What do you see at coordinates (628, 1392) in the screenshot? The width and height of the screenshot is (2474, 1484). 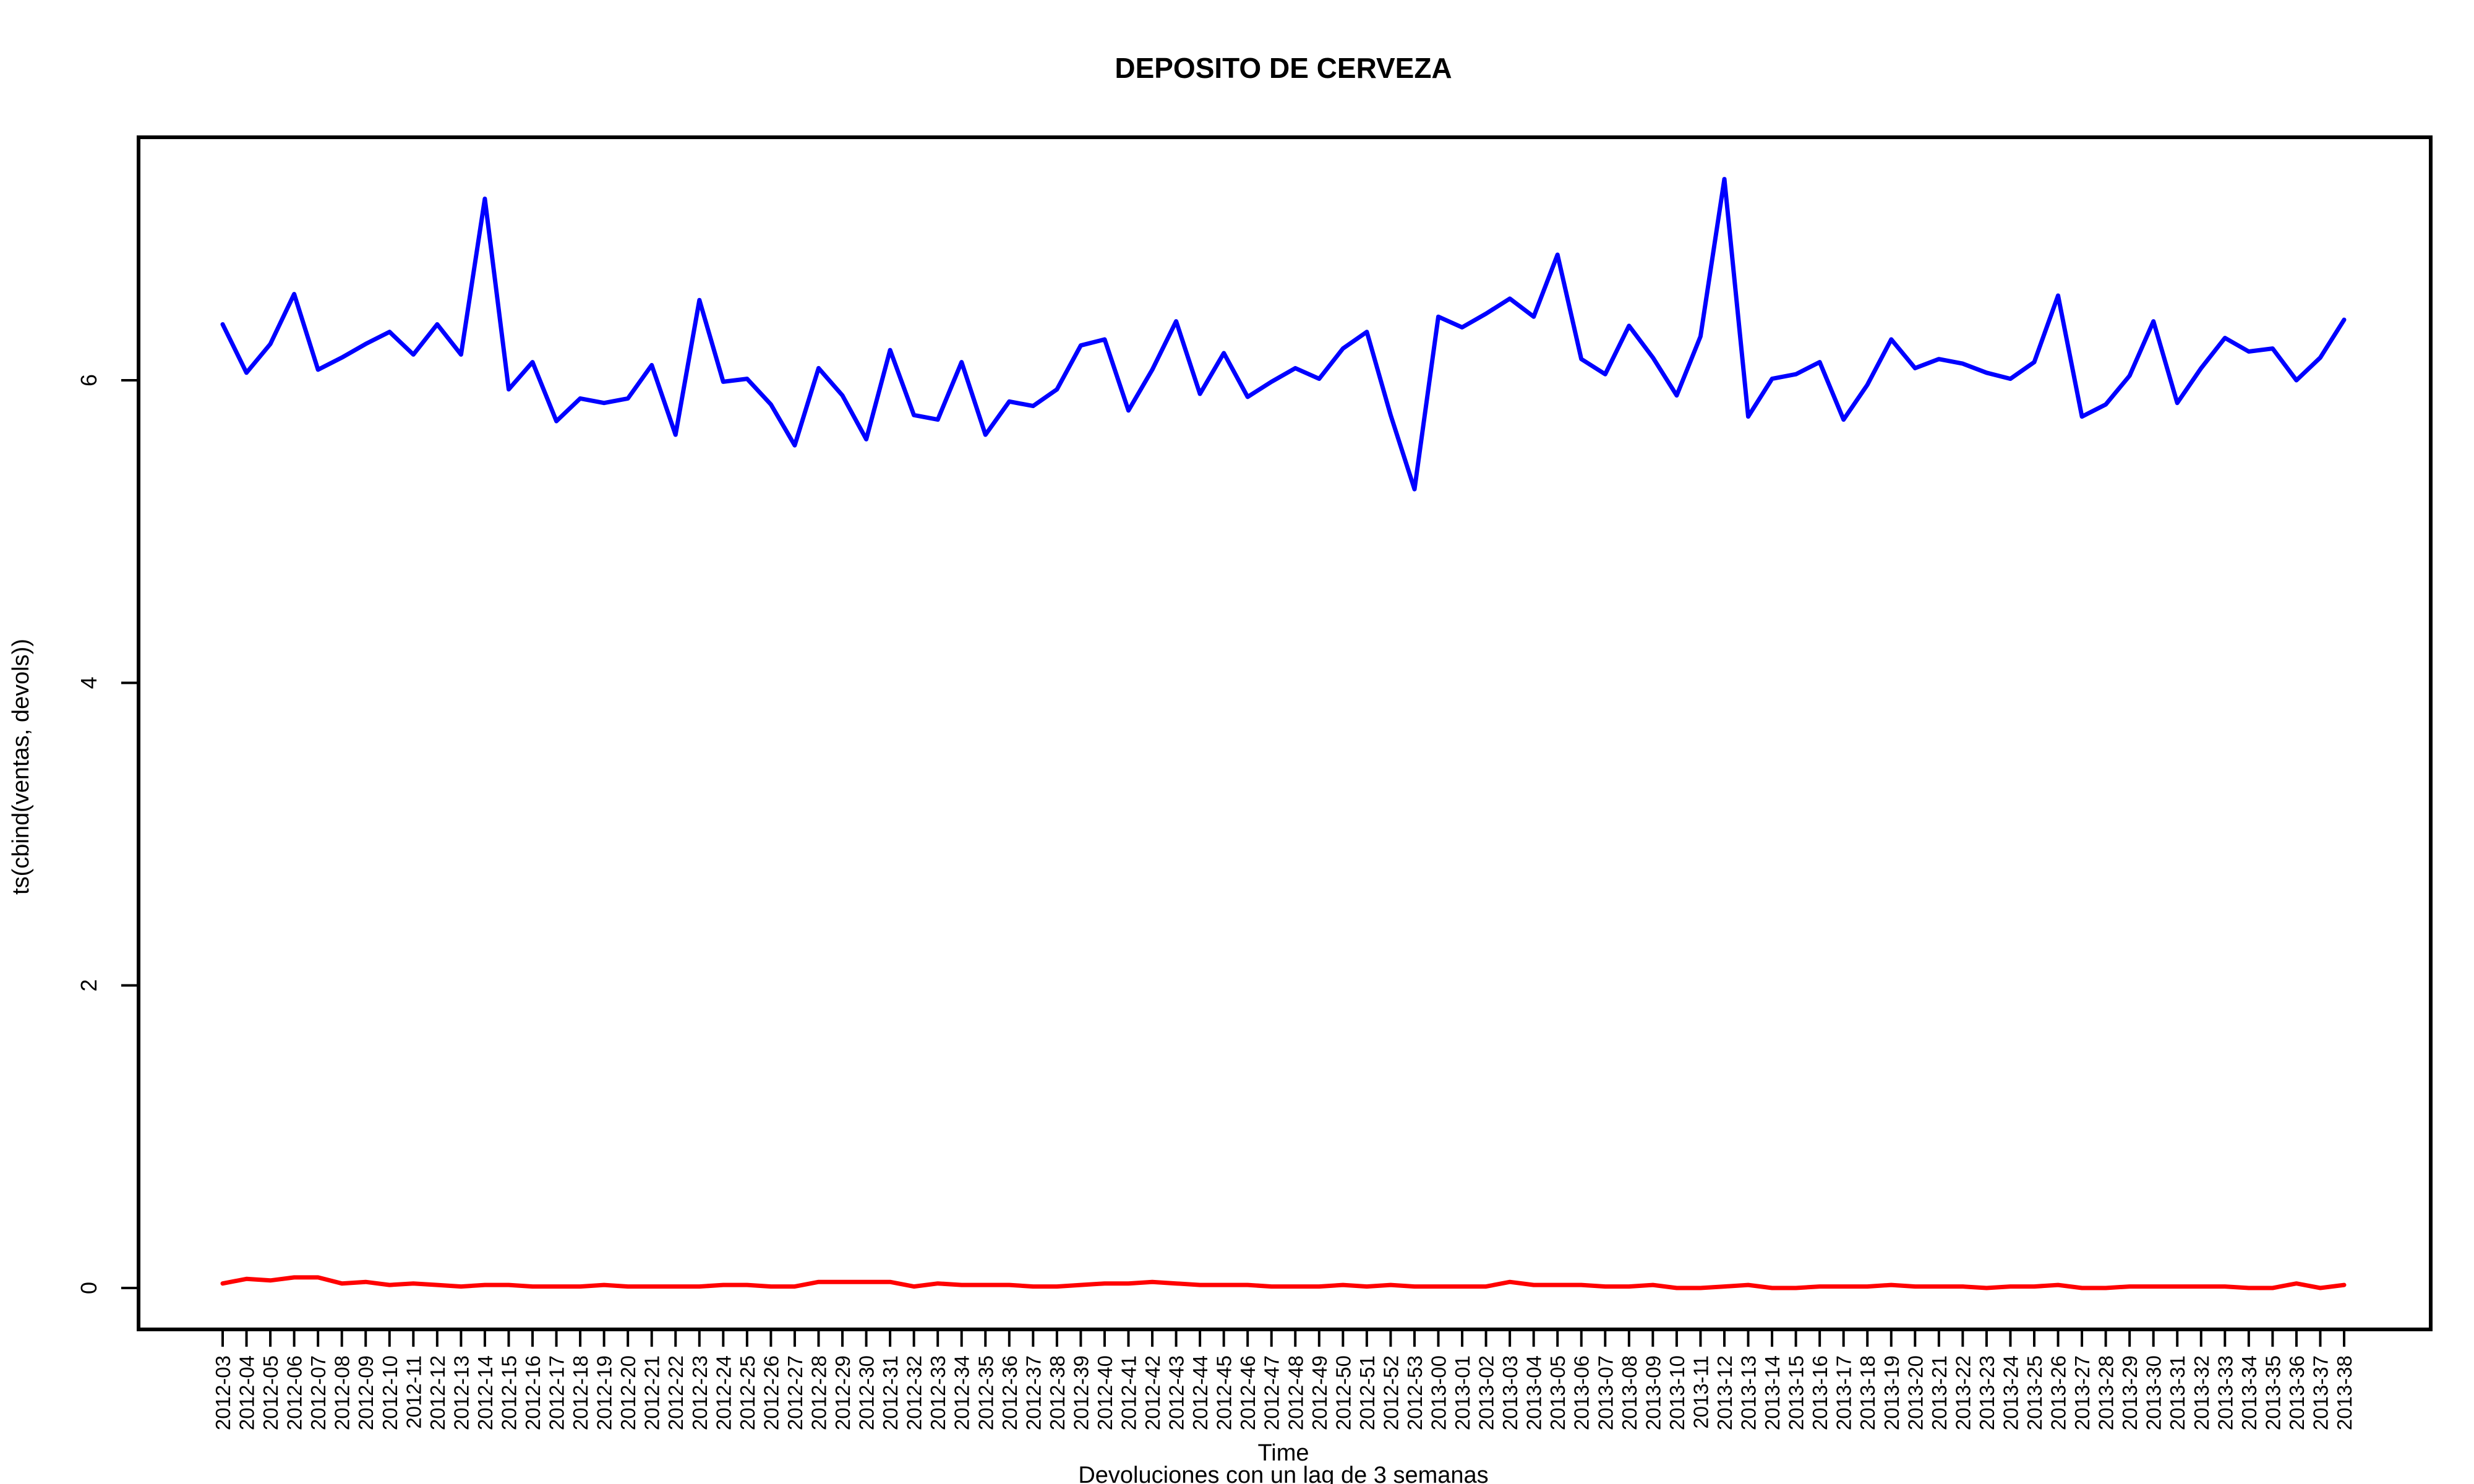 I see `x-tick-label: 2012-20` at bounding box center [628, 1392].